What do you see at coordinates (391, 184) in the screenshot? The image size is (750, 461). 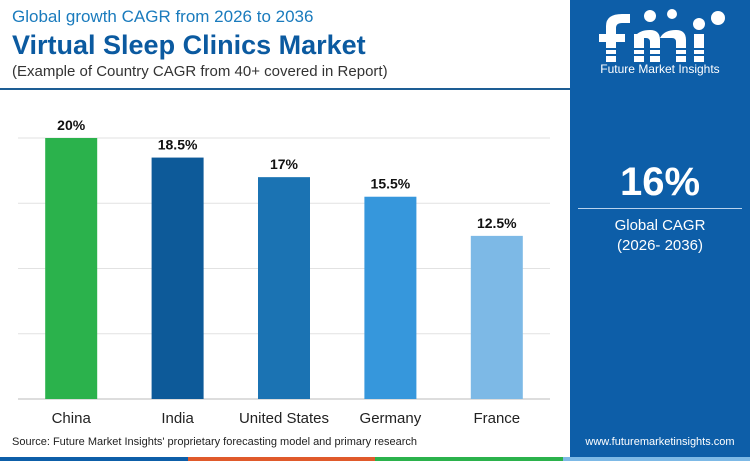 I see `data-label: 15.5%` at bounding box center [391, 184].